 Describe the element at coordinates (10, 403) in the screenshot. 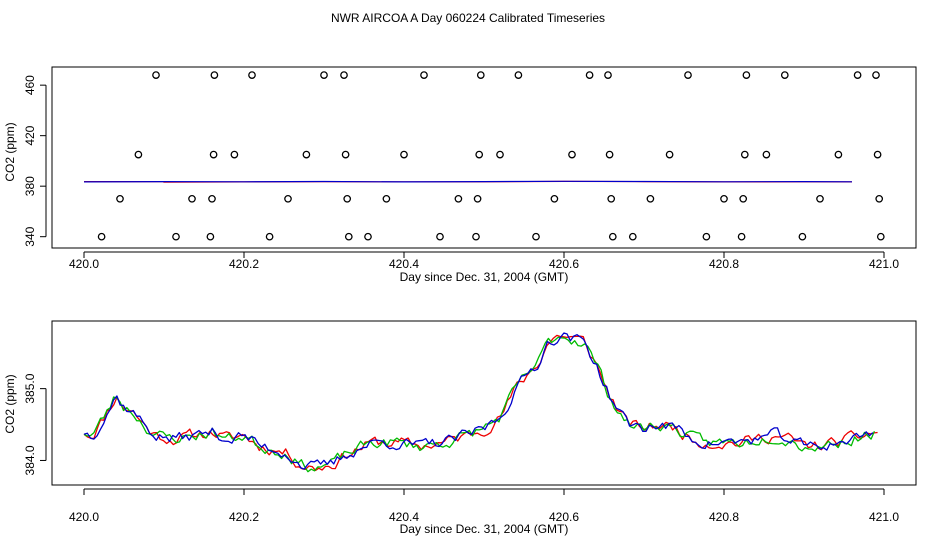

I see `bottom-y-axis-label: CO2 (ppm)` at that location.